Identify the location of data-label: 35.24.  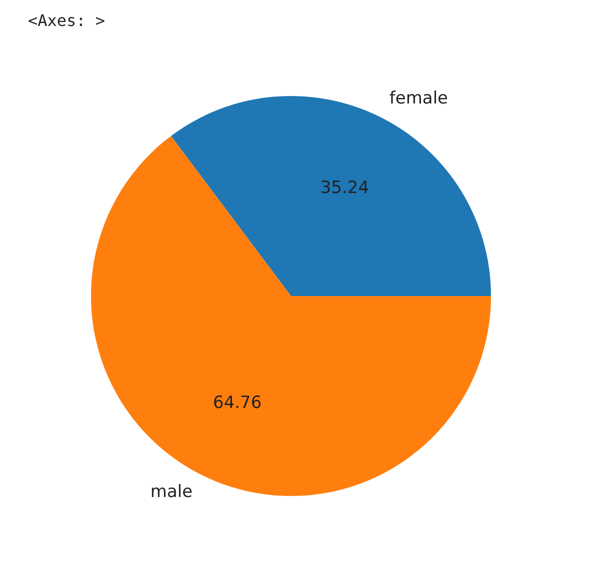
(345, 188).